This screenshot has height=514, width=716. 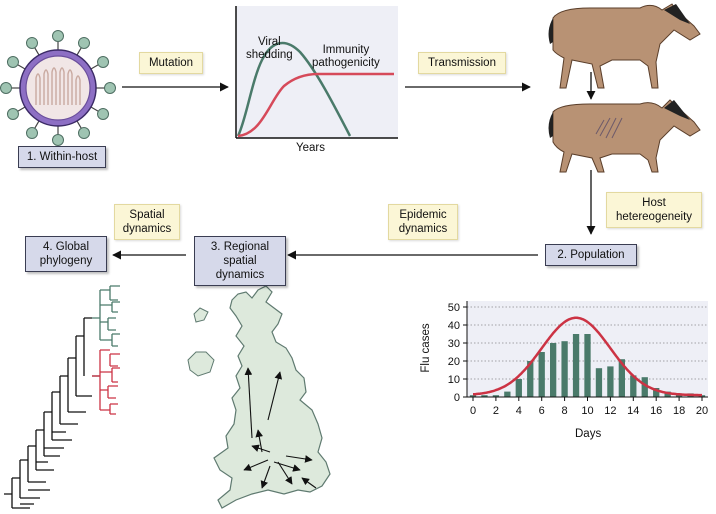 I want to click on stage-regional: 3. Regional spatial dynamics, so click(x=240, y=261).